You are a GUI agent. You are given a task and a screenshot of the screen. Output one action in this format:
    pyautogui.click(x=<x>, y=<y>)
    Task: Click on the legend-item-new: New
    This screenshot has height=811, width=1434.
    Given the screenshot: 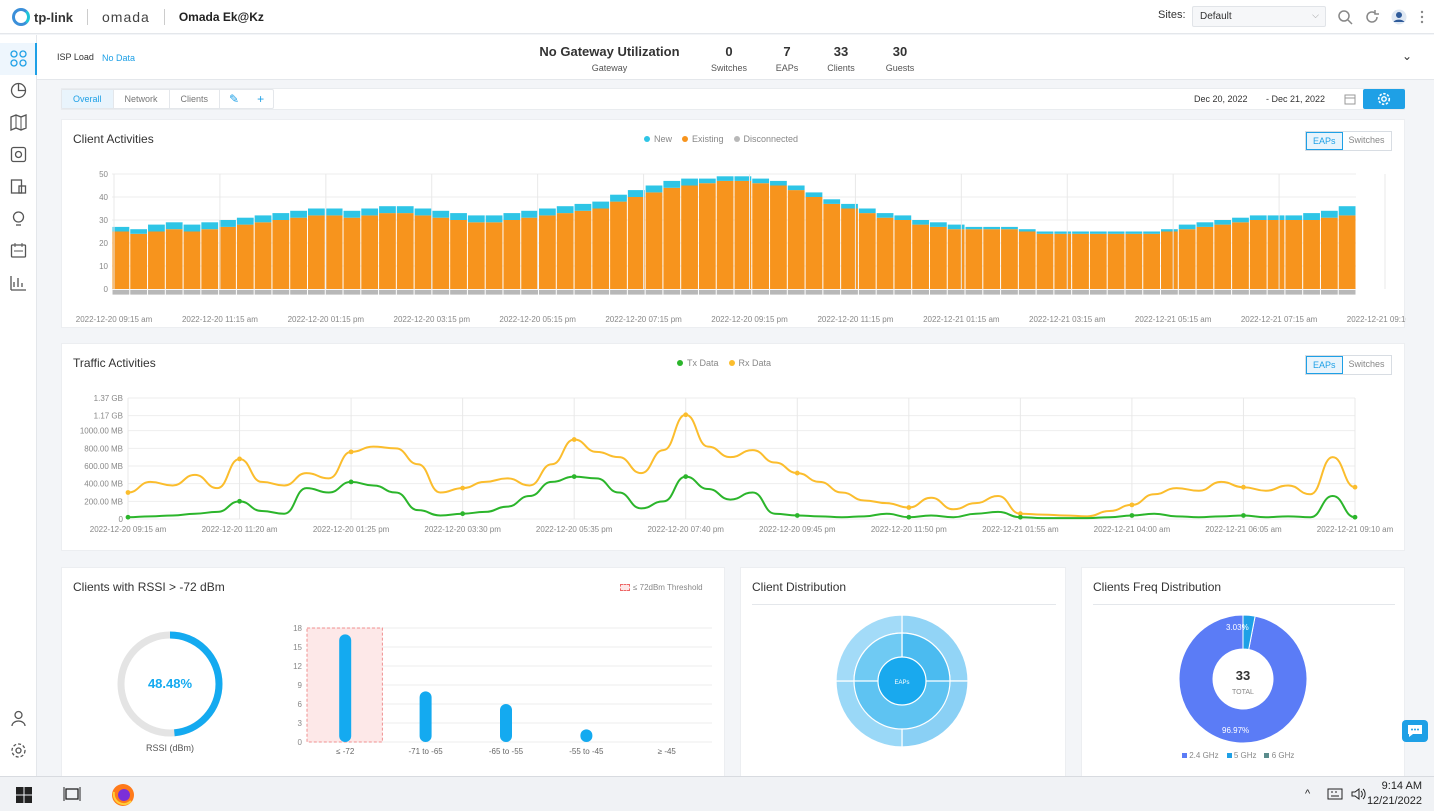 What is the action you would take?
    pyautogui.click(x=658, y=139)
    